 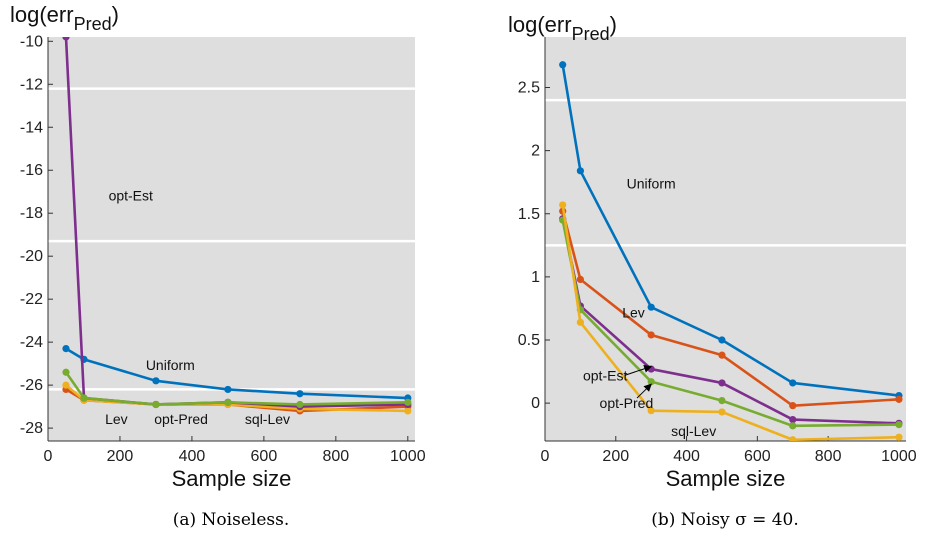 I want to click on y-tick-label: 0, so click(x=535, y=403).